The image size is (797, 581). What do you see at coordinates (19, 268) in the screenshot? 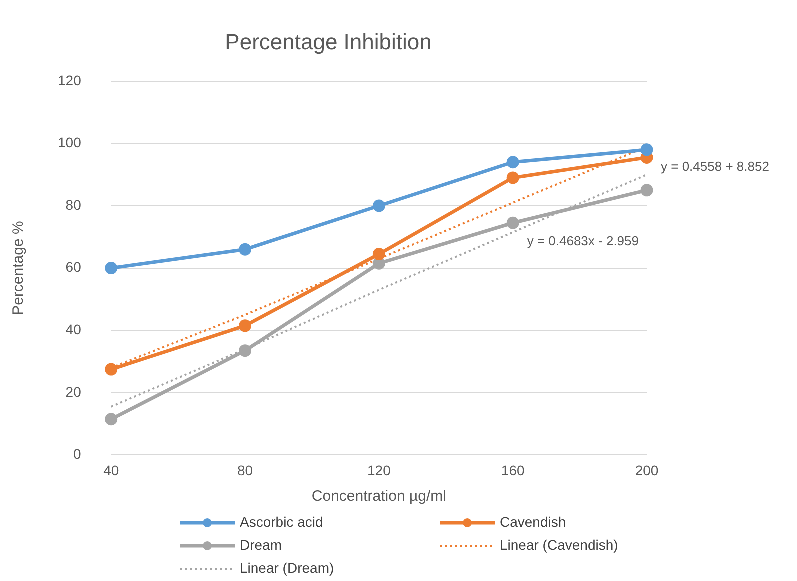
I see `y-axis-title: Percentage %` at bounding box center [19, 268].